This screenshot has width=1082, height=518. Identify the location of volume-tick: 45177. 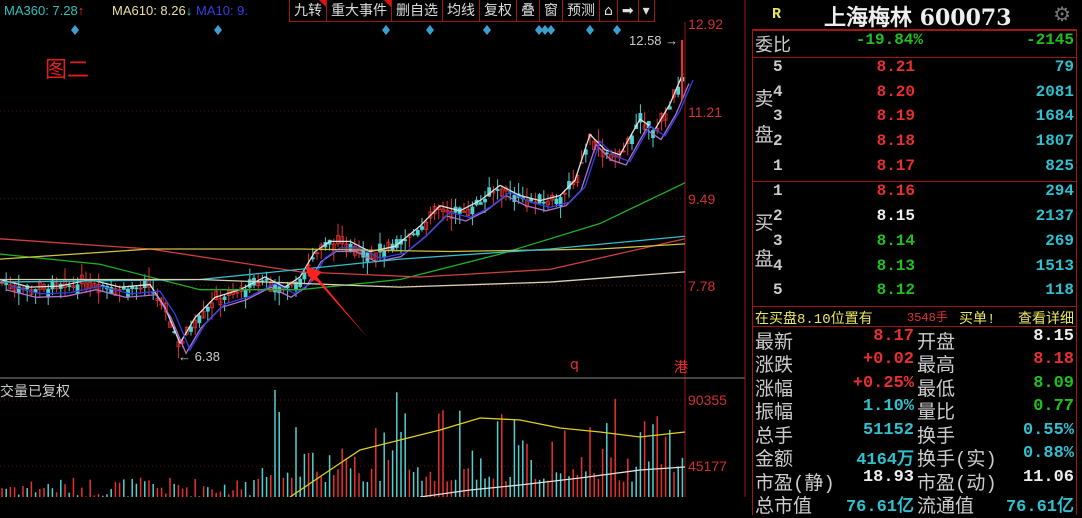
(707, 466).